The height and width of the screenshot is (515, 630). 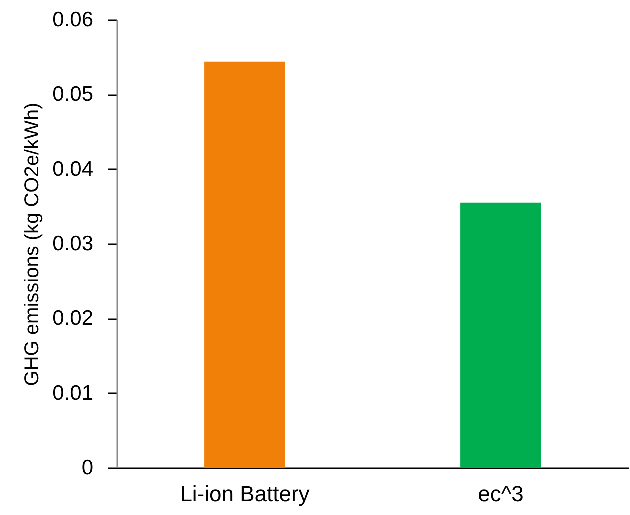 What do you see at coordinates (88, 468) in the screenshot?
I see `y-tick-label: 0` at bounding box center [88, 468].